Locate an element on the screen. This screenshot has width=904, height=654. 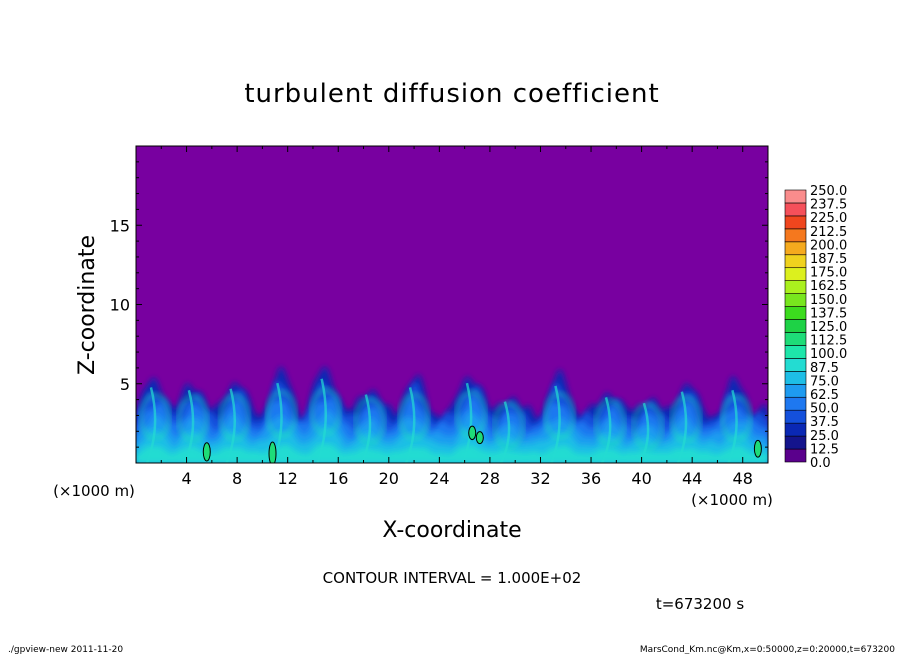
legend-label: 112.5 is located at coordinates (828, 341).